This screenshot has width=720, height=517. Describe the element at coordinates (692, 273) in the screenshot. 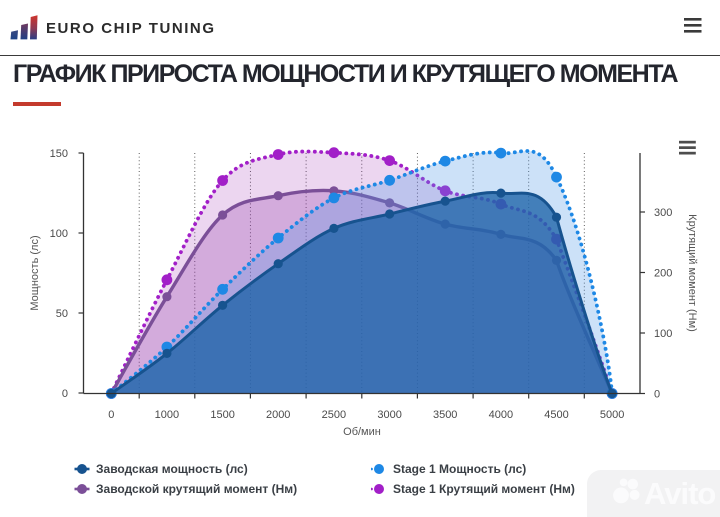

I see `svg-text: Крутящий момент (Нм)` at that location.